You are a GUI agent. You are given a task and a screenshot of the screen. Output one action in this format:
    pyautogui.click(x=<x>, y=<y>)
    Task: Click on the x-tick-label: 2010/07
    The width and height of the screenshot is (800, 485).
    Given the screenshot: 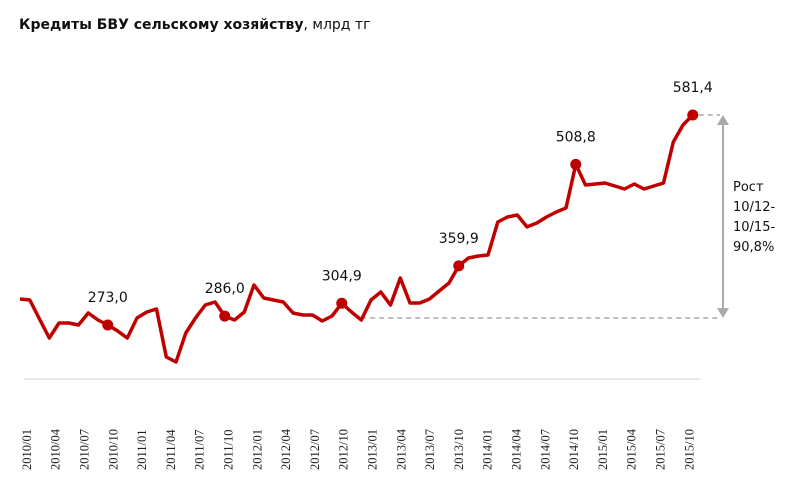 What is the action you would take?
    pyautogui.click(x=84, y=449)
    